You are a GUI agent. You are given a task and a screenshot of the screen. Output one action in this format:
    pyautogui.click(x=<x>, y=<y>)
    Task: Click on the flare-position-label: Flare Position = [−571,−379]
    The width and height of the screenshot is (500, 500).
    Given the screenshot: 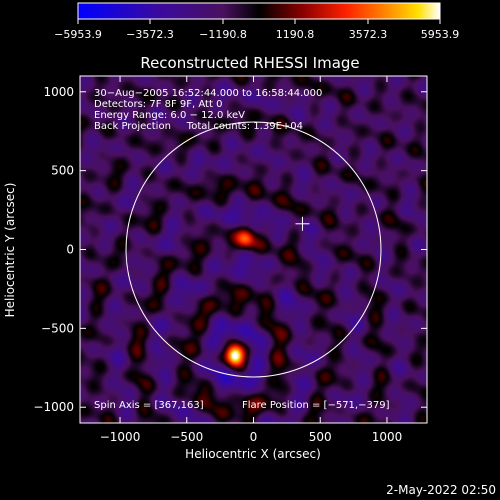 What is the action you would take?
    pyautogui.click(x=316, y=405)
    